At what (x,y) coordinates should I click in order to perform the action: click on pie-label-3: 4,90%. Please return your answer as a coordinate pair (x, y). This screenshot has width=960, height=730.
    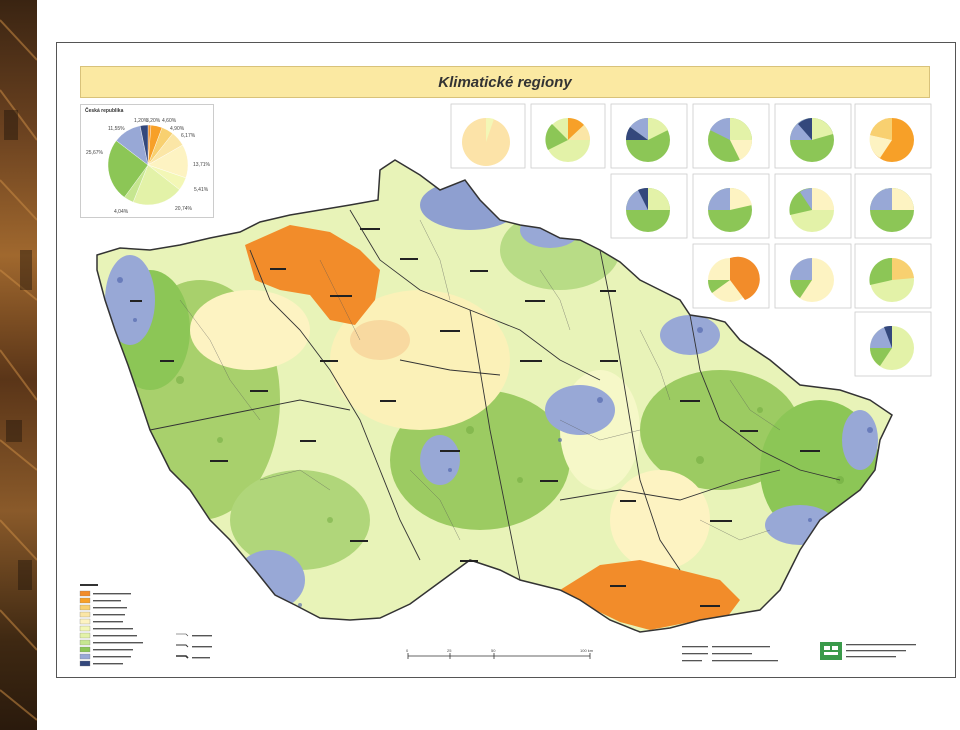
    Looking at the image, I should click on (177, 129).